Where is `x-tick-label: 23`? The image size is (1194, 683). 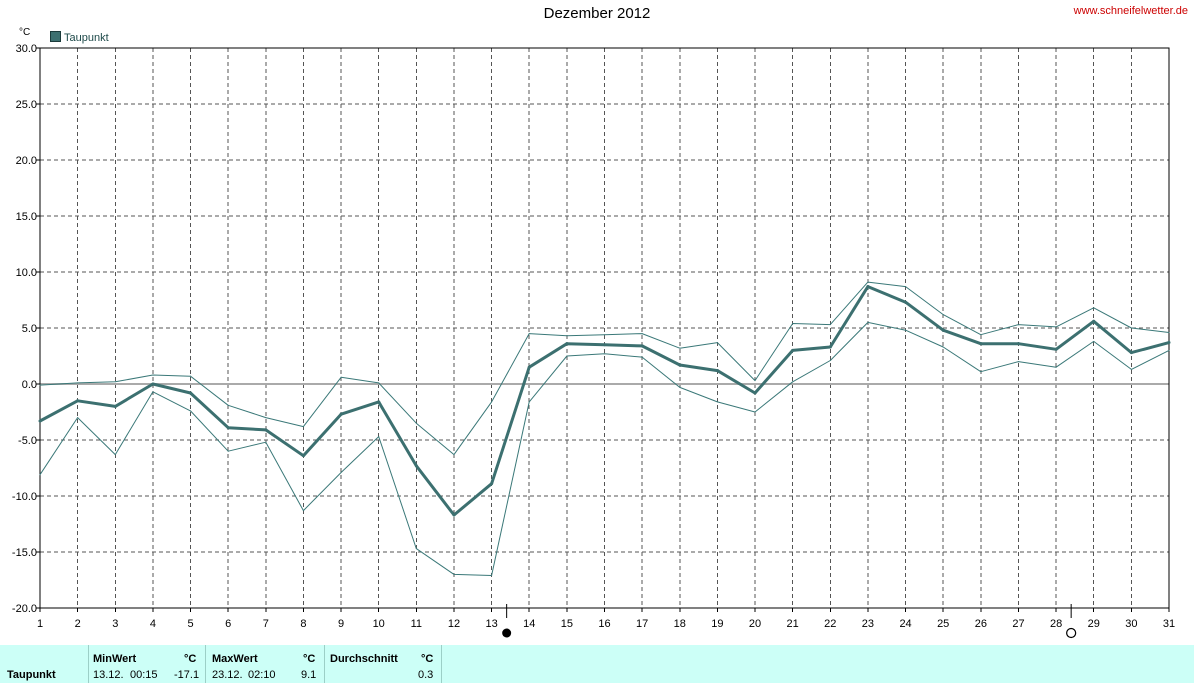 x-tick-label: 23 is located at coordinates (868, 624).